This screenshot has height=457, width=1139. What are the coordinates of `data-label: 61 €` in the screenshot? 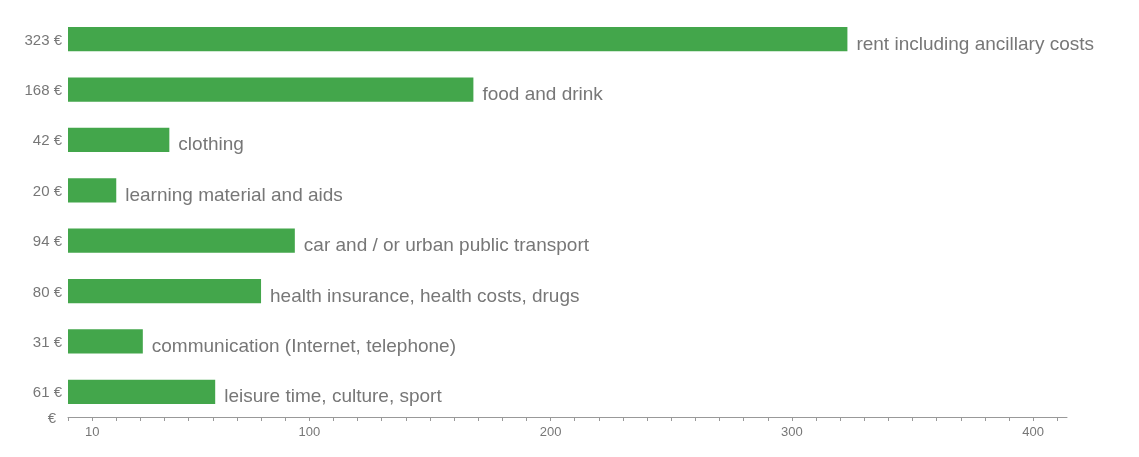 It's located at (47, 392).